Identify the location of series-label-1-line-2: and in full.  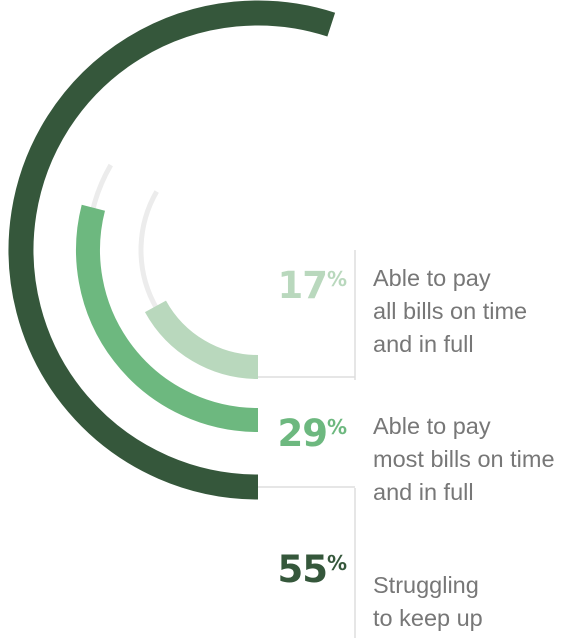
(423, 492).